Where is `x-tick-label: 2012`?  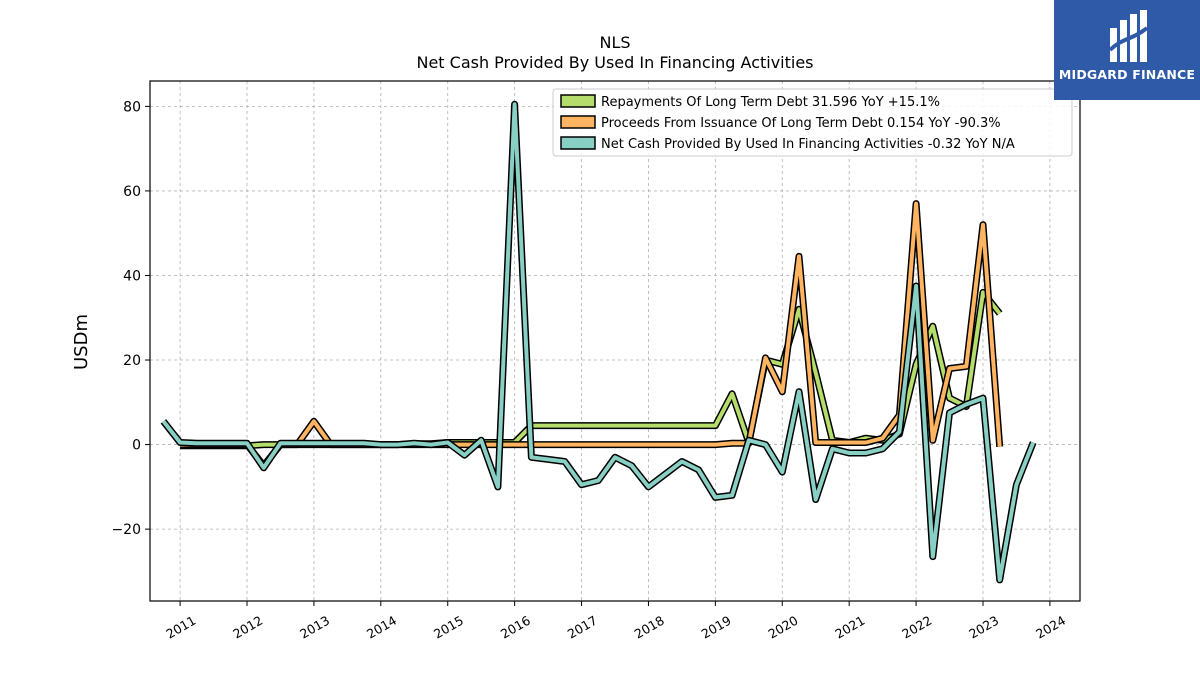
x-tick-label: 2012 is located at coordinates (247, 627).